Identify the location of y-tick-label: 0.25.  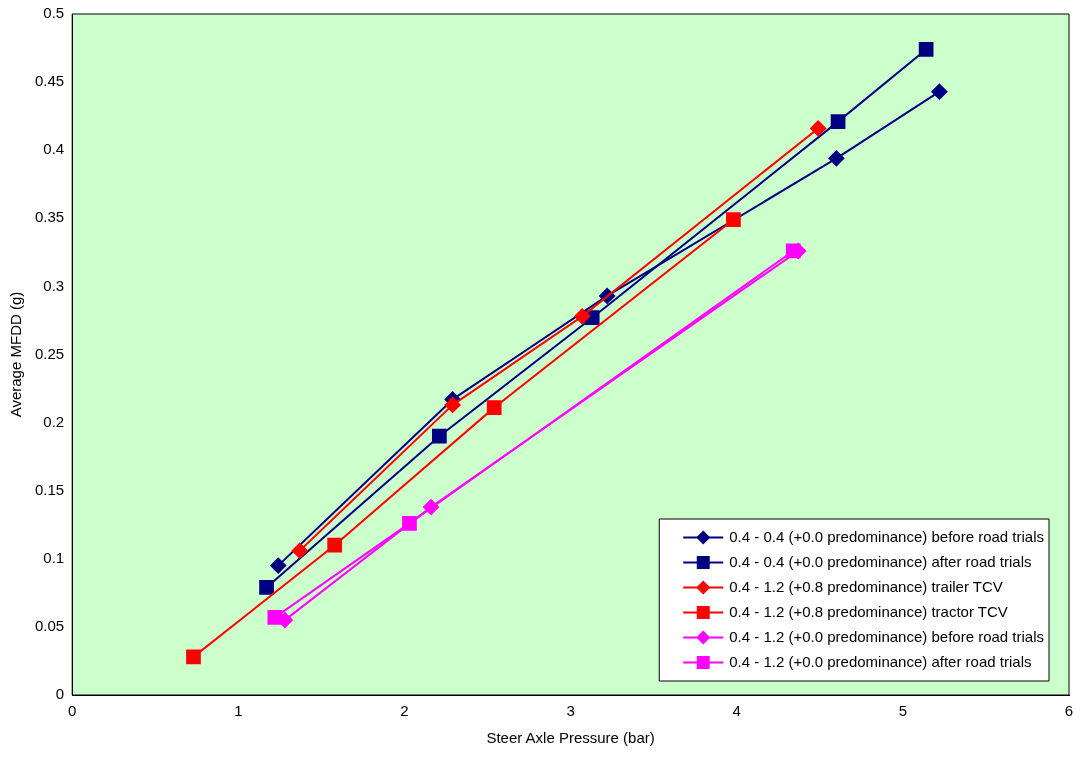
(49, 353).